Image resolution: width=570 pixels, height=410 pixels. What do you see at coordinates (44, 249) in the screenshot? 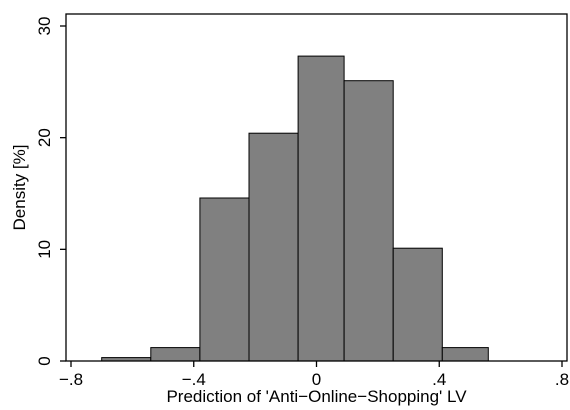
I see `y-tick-label: 10` at bounding box center [44, 249].